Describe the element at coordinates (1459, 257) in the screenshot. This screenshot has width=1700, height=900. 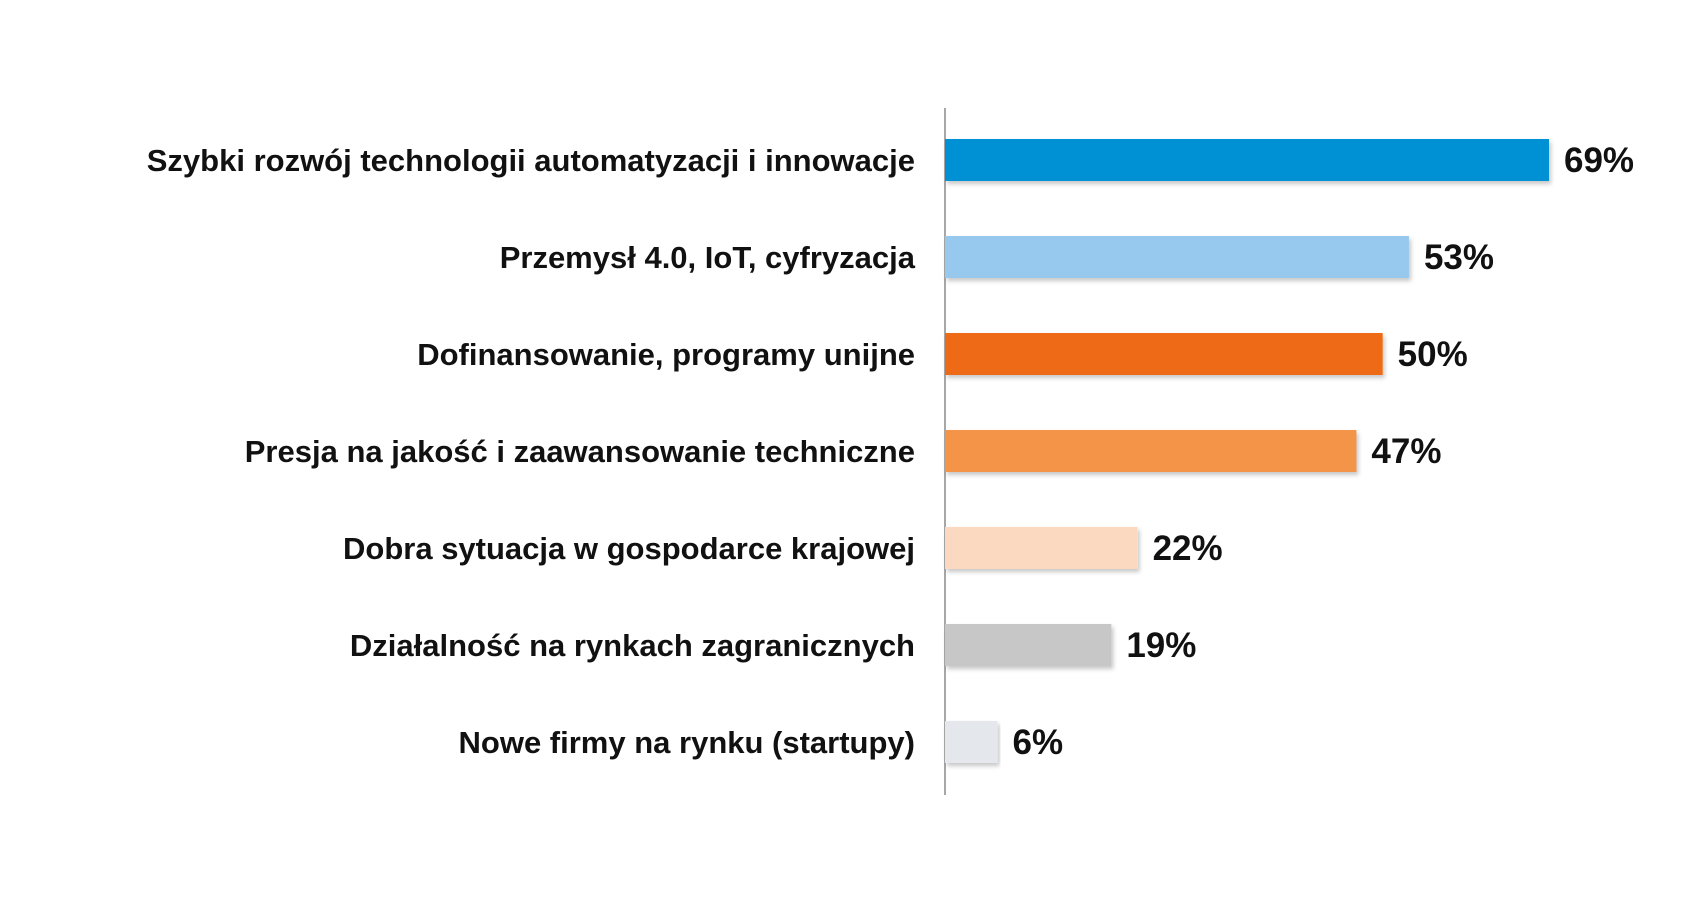
I see `data-label: 53%` at that location.